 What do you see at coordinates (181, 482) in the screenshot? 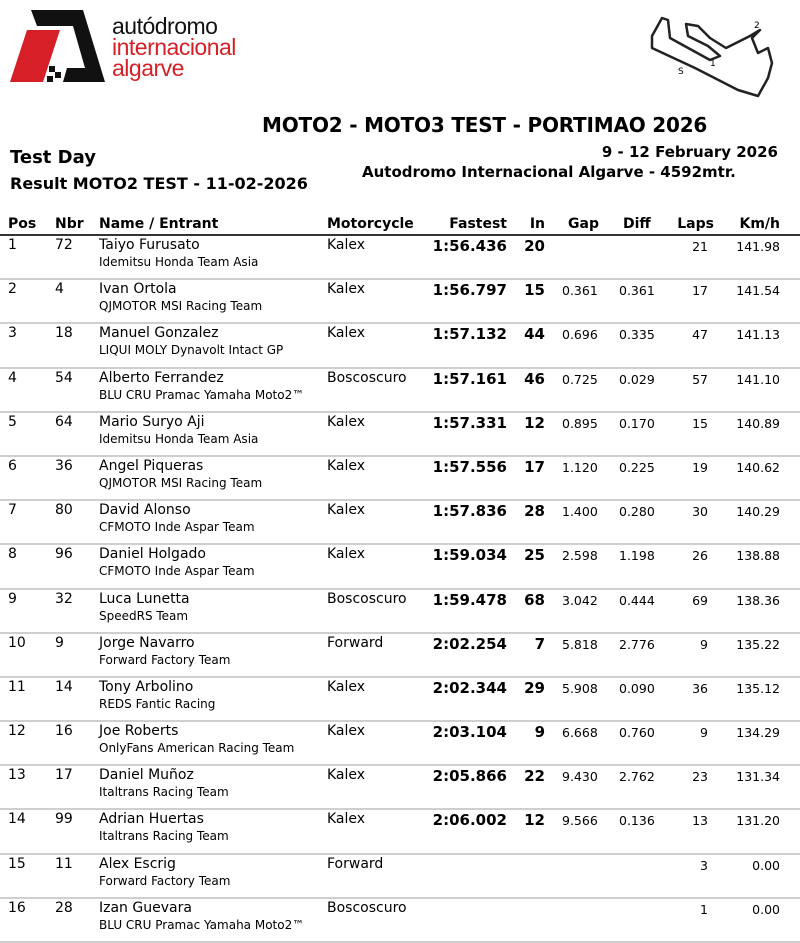
I see `cell-team: QJMOTOR MSI Racing Team` at bounding box center [181, 482].